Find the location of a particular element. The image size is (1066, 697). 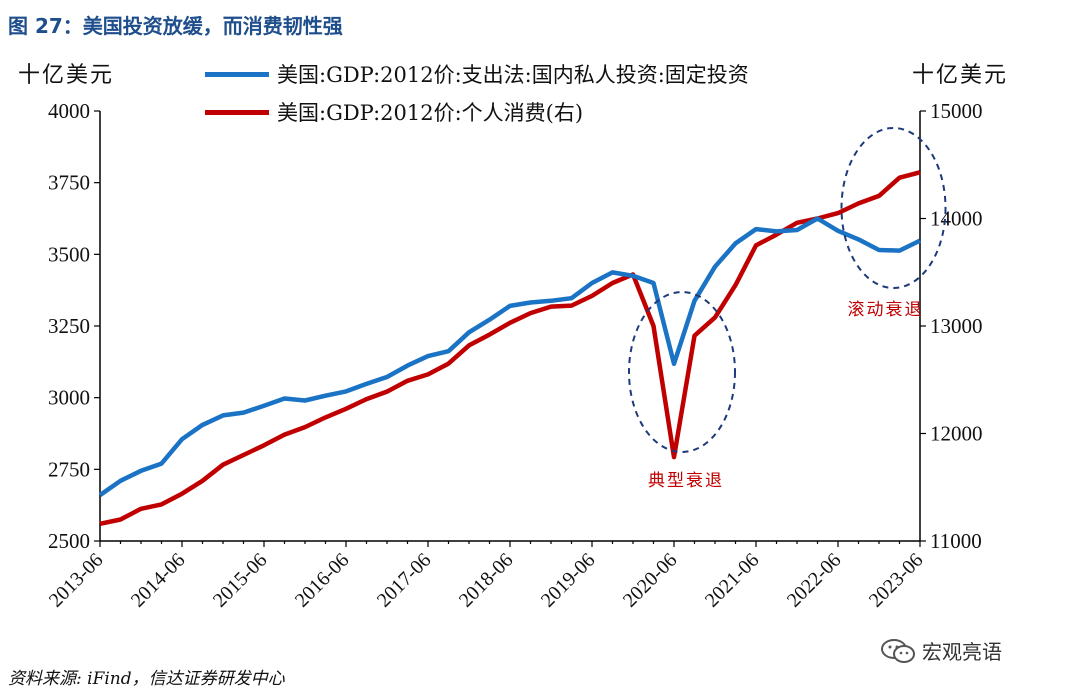

wechat-icon is located at coordinates (898, 650).